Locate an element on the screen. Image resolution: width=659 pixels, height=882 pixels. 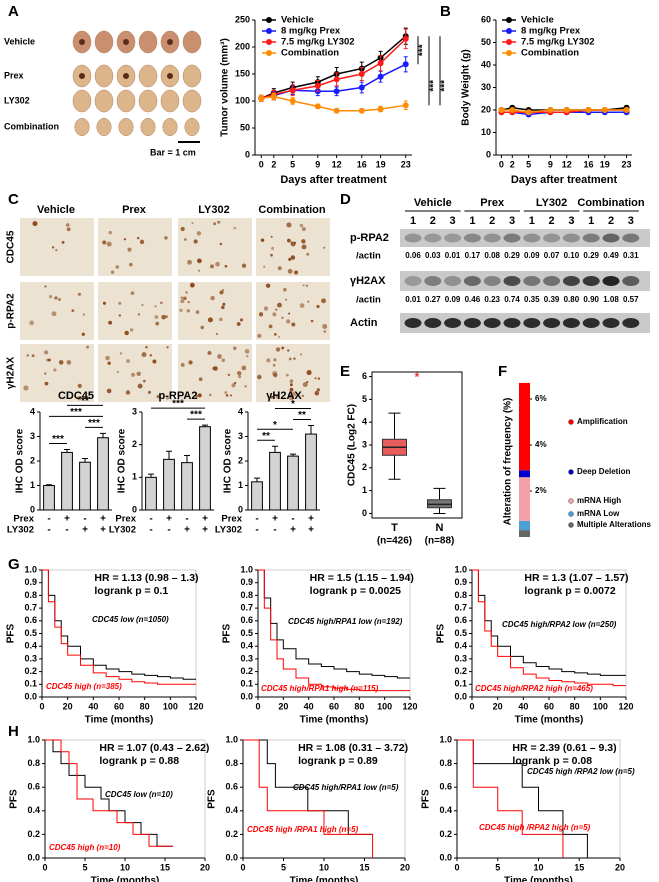
logrank-p: logrank p = 0.88 is located at coordinates (139, 761).